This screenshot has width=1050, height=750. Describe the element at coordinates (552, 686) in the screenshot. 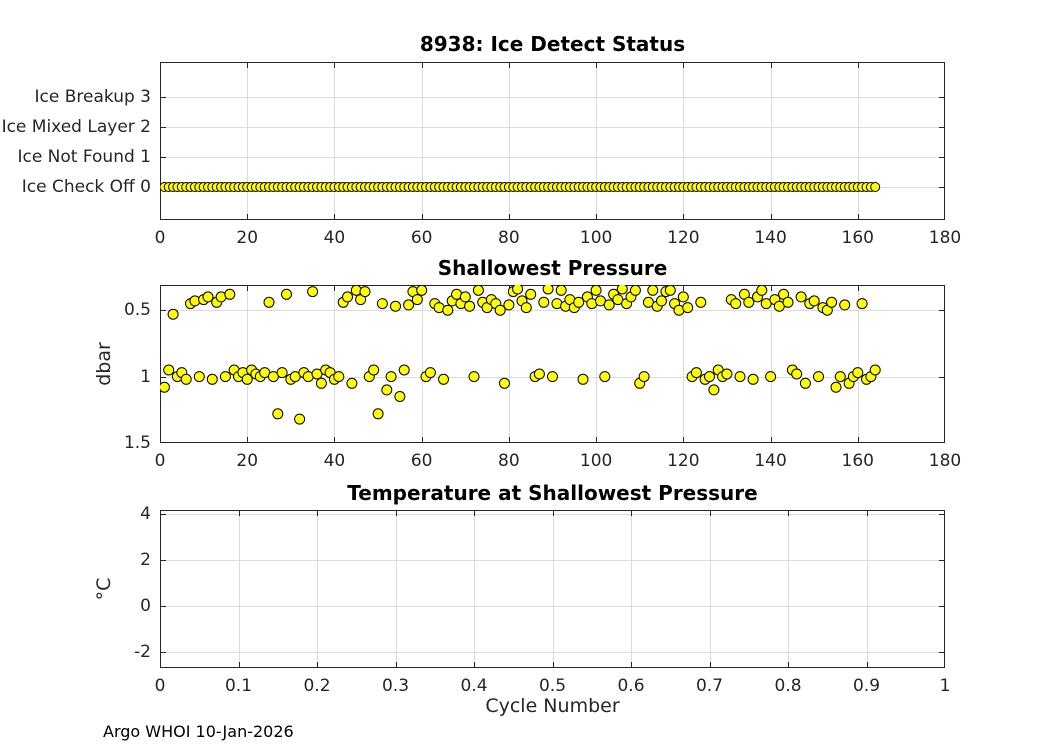

I see `x-tick-label: 0.5` at that location.